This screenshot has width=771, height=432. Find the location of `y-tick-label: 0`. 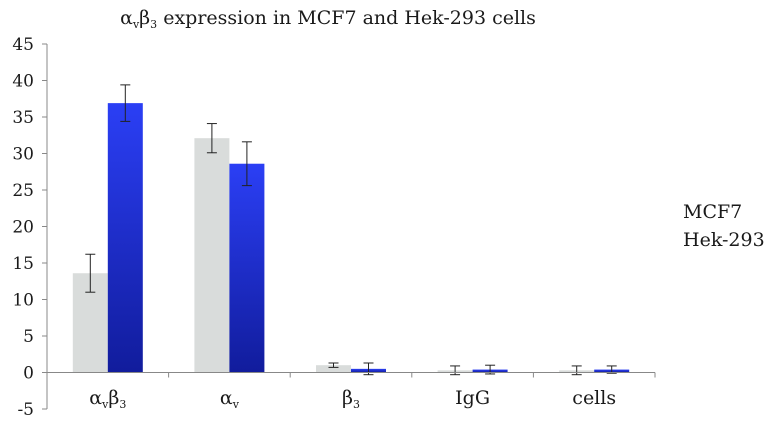

y-tick-label: 0 is located at coordinates (28, 374).